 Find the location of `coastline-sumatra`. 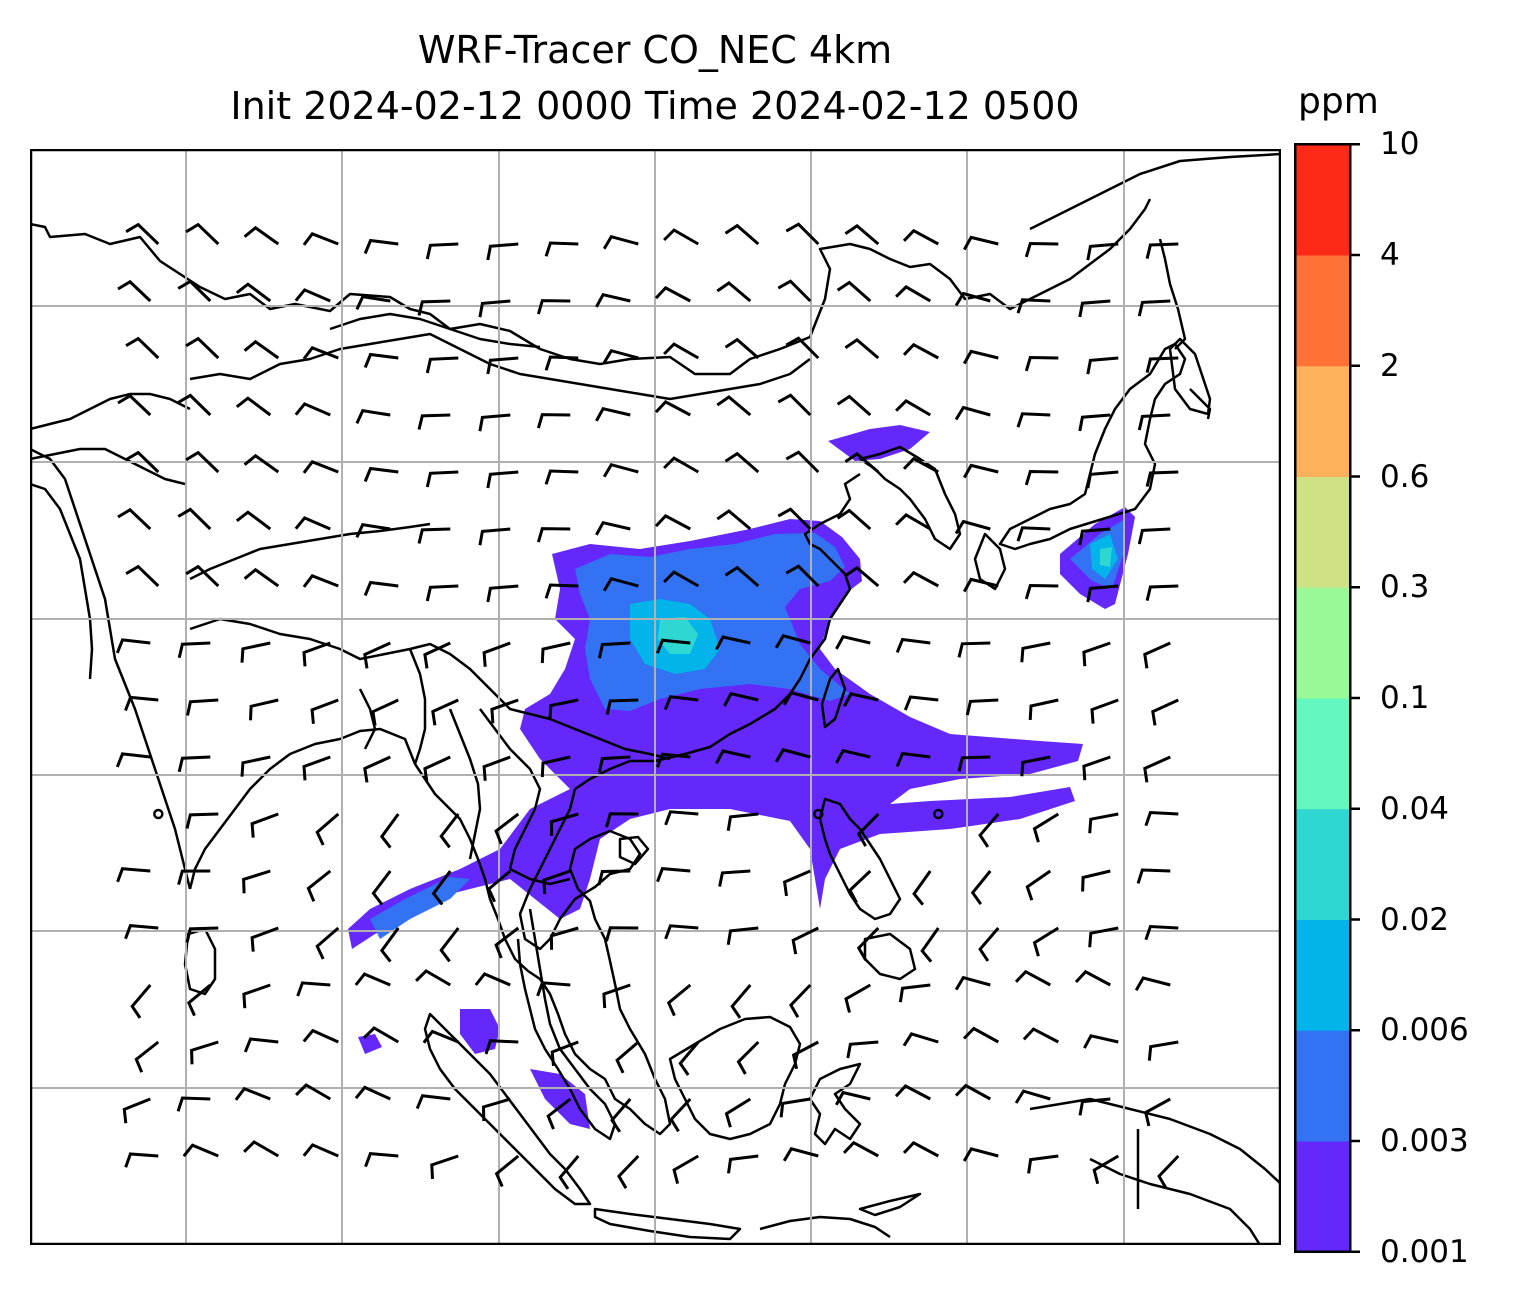

coastline-sumatra is located at coordinates (507, 1109).